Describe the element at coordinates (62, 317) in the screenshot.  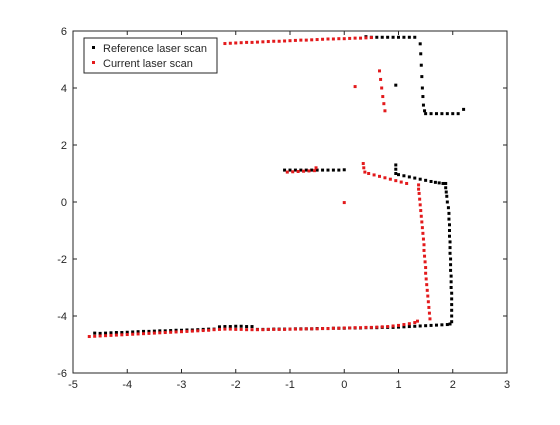
I see `y-tick-label: -4` at that location.